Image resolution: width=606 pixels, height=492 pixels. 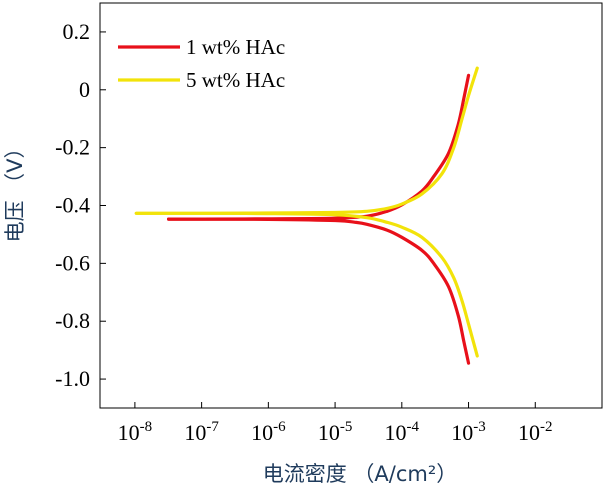 What do you see at coordinates (77, 31) in the screenshot?
I see `y-tick-label: 0.2` at bounding box center [77, 31].